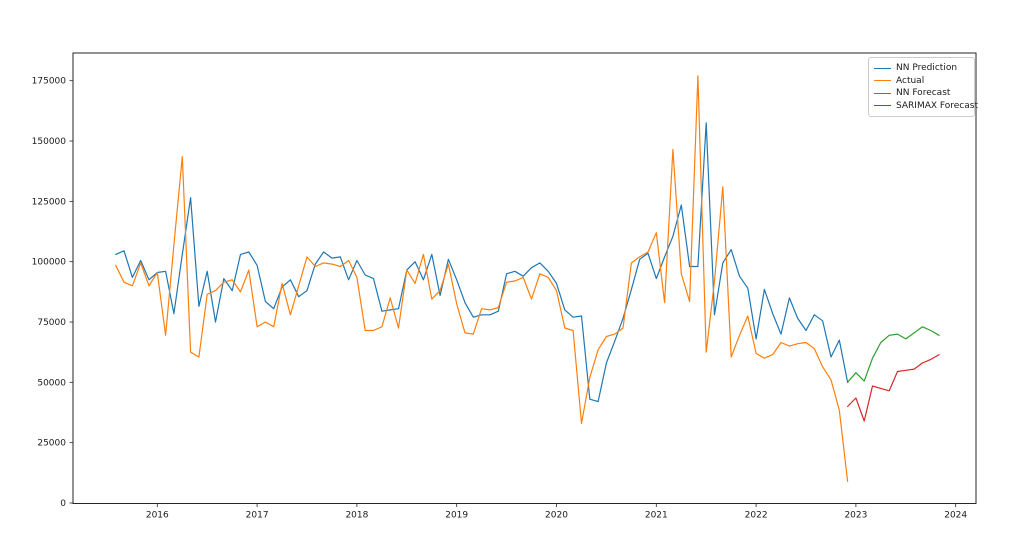  Describe the element at coordinates (49, 263) in the screenshot. I see `y-tick-label: 100000` at that location.